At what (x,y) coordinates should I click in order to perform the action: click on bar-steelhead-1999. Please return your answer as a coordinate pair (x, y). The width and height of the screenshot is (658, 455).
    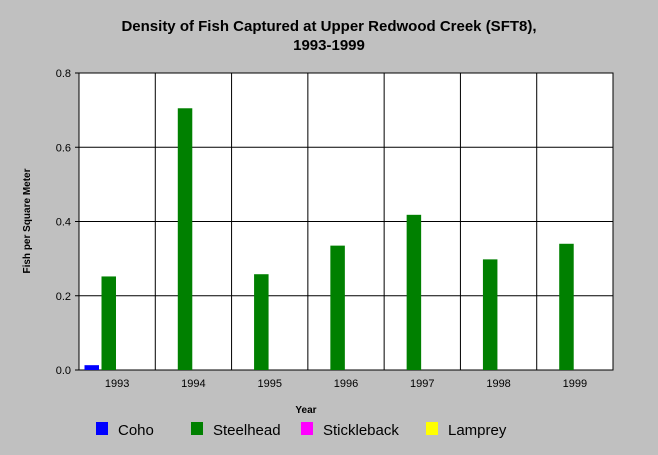
    Looking at the image, I should click on (566, 306).